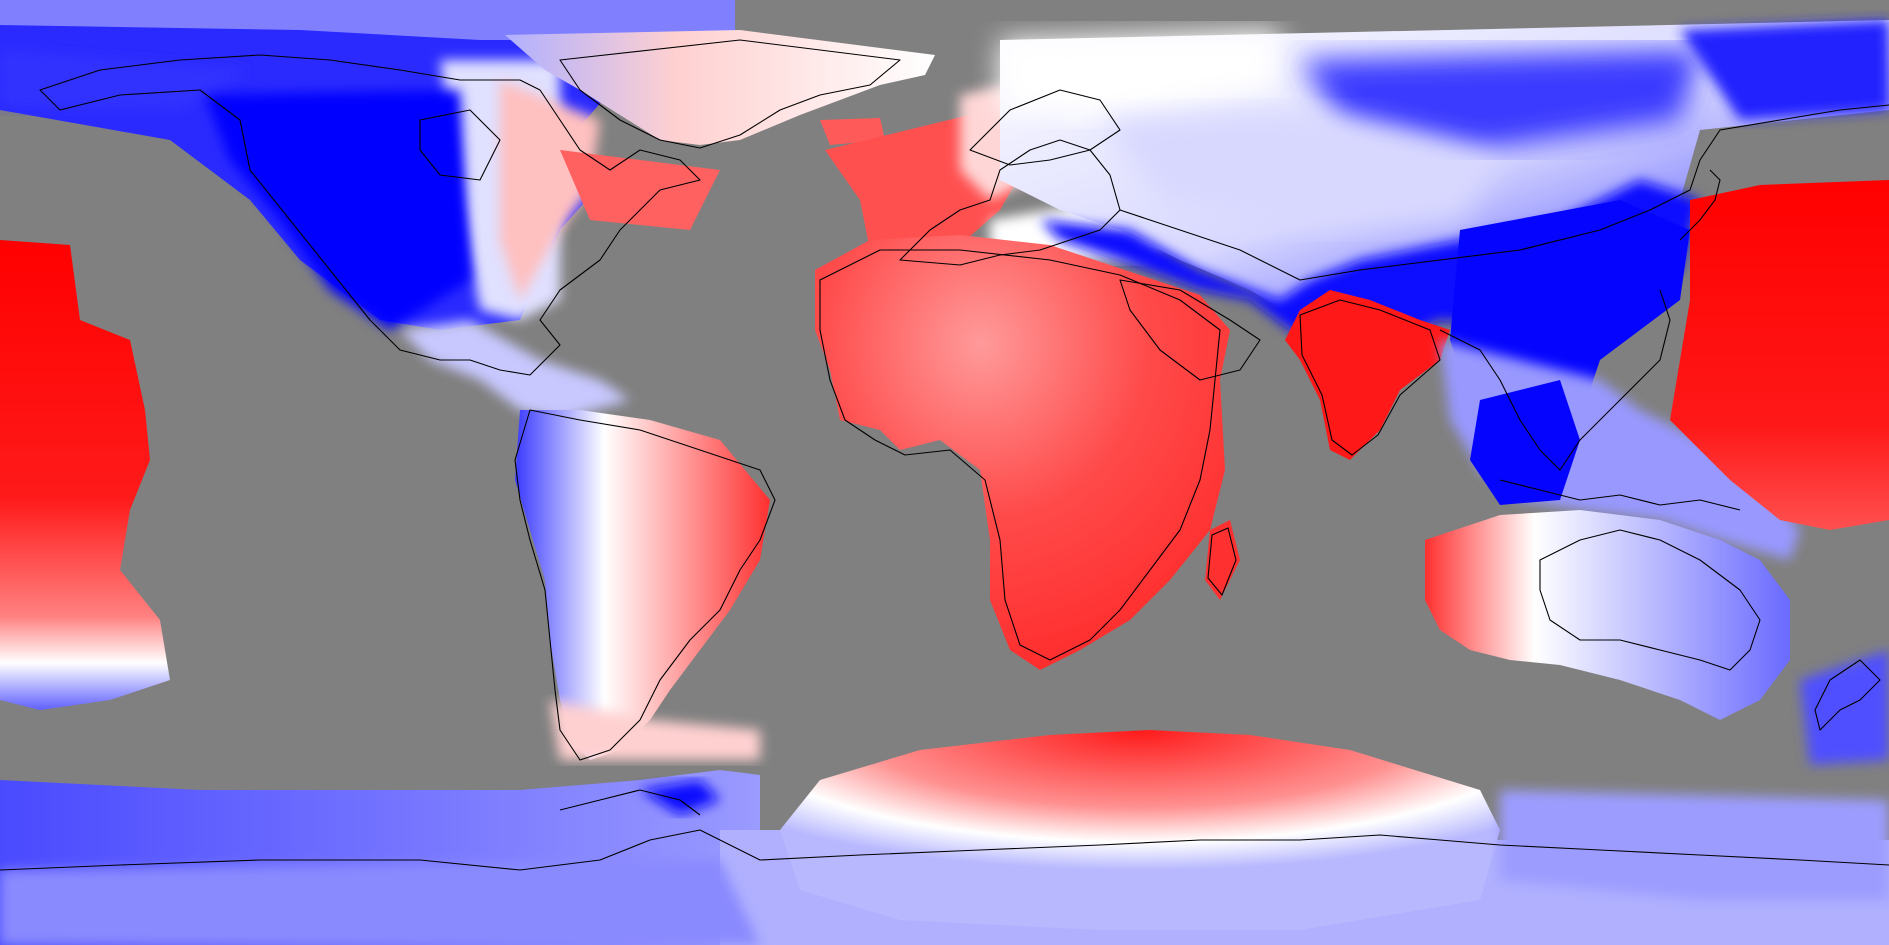 This screenshot has width=1889, height=945. I want to click on coast-asia, so click(1504, 192).